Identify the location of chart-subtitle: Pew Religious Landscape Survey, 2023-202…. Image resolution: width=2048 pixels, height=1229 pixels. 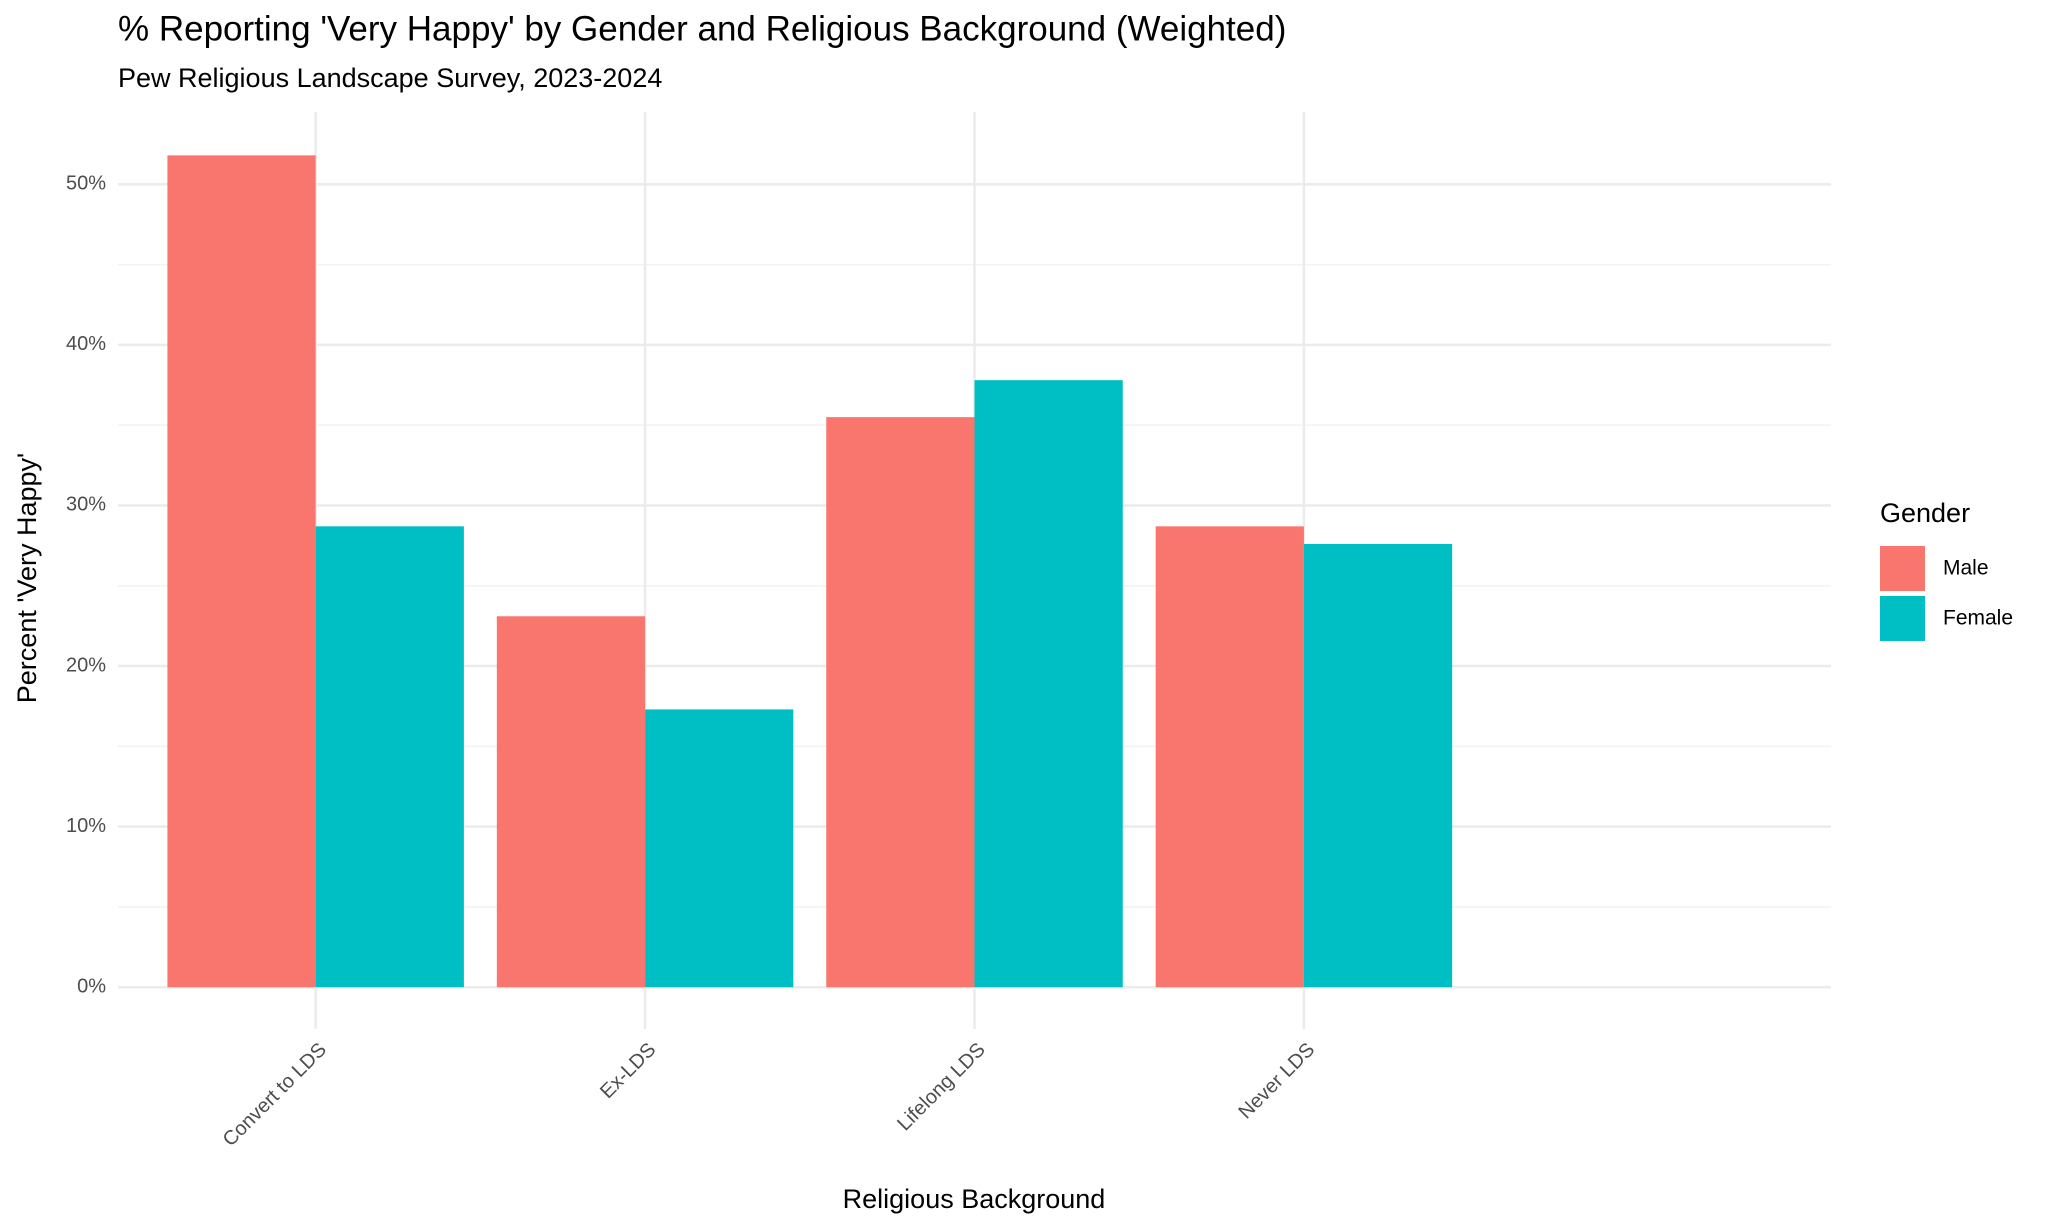
(390, 78).